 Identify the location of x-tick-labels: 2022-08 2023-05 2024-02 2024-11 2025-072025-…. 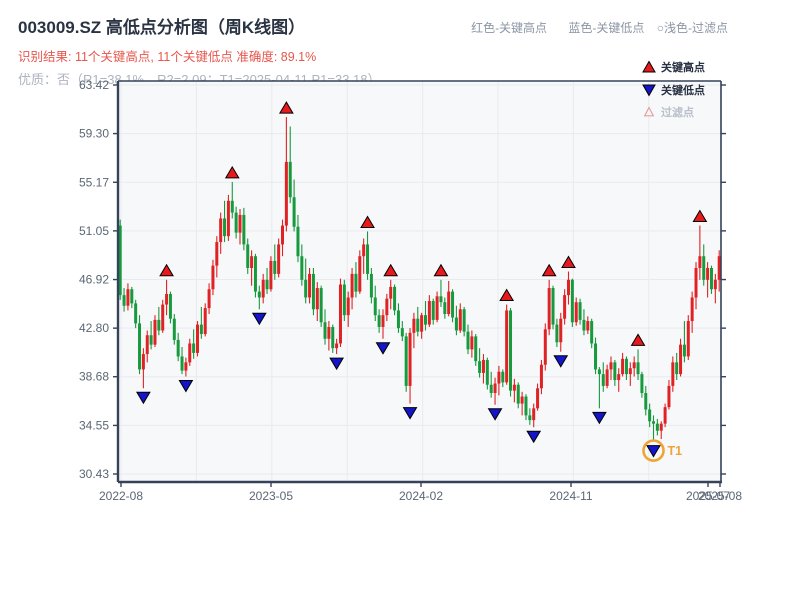
(420, 496).